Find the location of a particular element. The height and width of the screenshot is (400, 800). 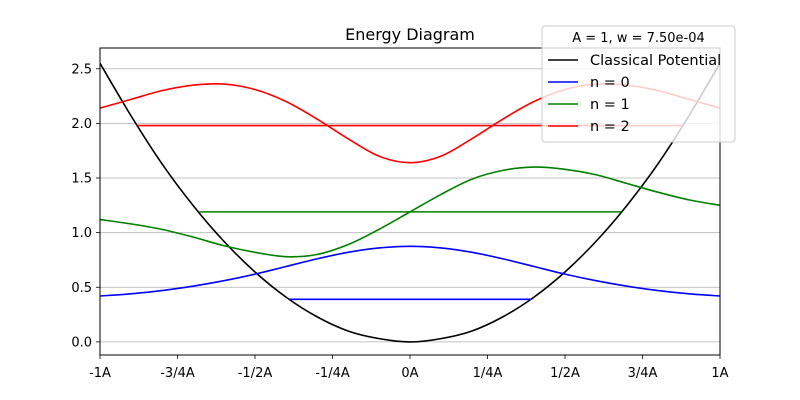

x-tick-label: -1/4A is located at coordinates (332, 373).